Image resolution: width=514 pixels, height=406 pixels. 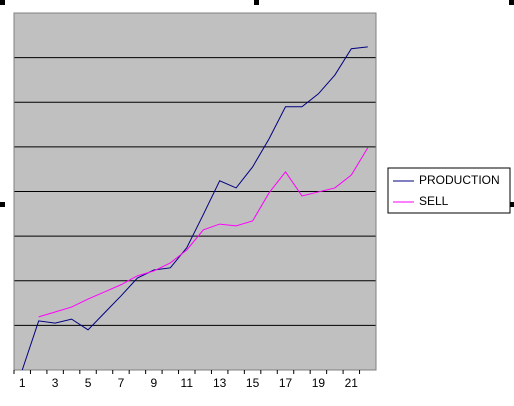 What do you see at coordinates (253, 383) in the screenshot?
I see `x-tick-label: 15` at bounding box center [253, 383].